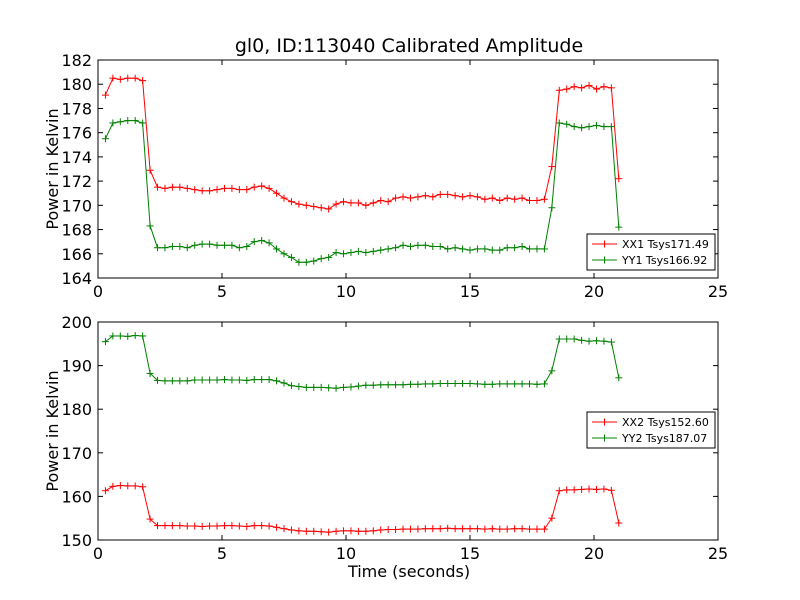  I want to click on legend-label: XX1 Tsys171.49, so click(665, 244).